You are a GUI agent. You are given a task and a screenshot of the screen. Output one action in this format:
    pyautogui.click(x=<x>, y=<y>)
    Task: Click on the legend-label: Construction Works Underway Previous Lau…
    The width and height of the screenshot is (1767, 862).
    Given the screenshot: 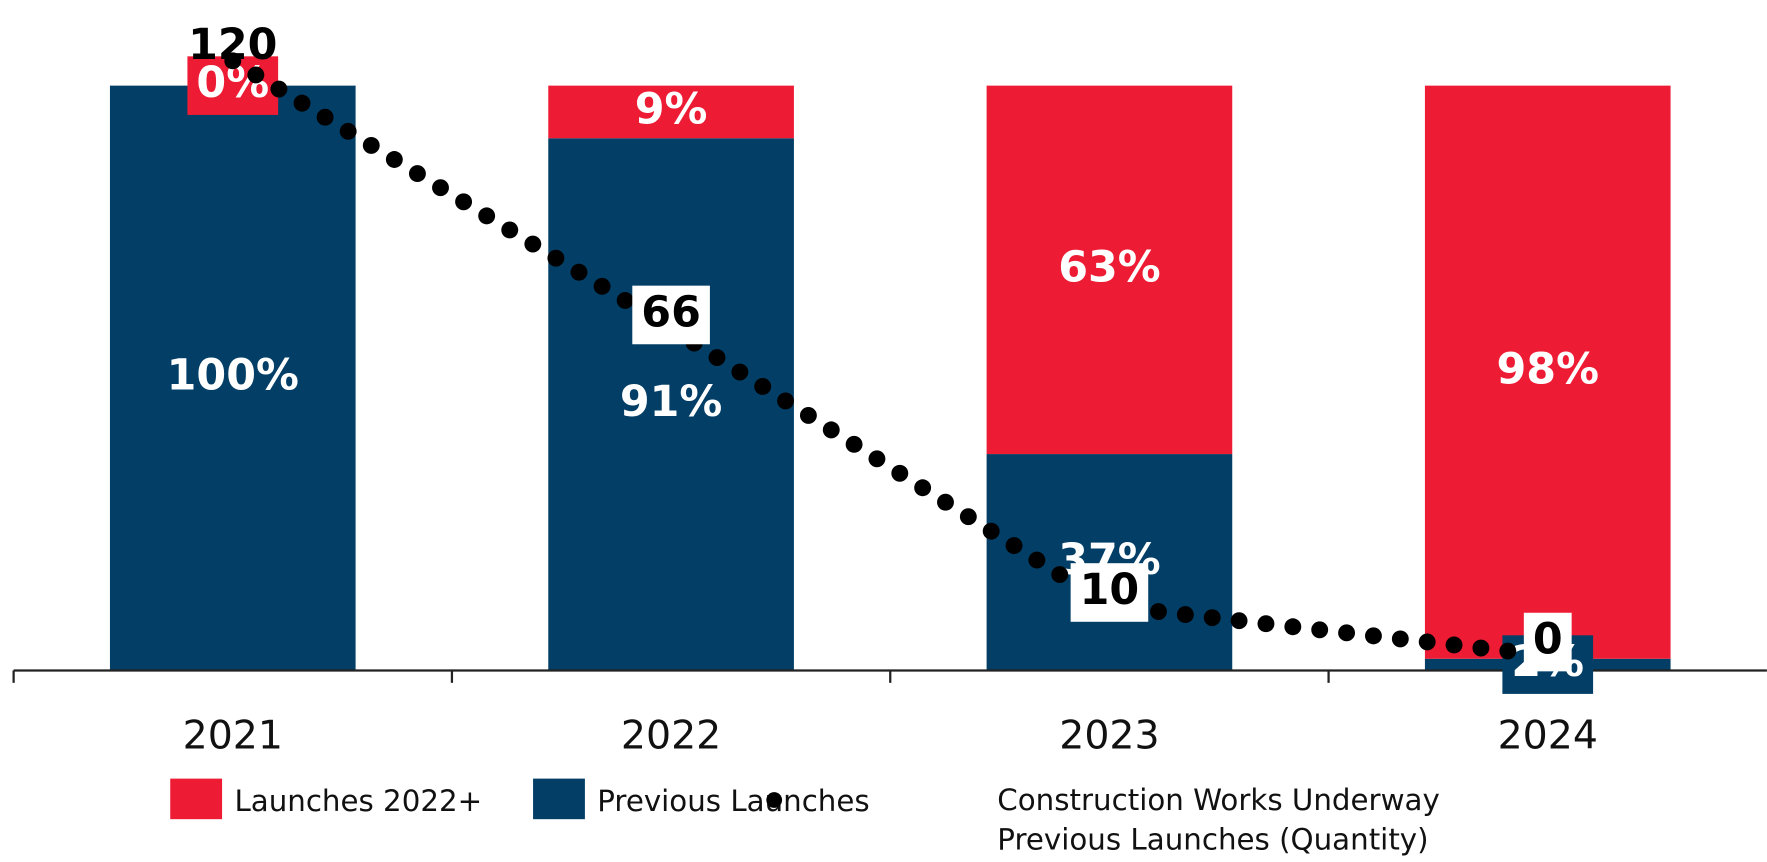 What is the action you would take?
    pyautogui.click(x=1218, y=821)
    